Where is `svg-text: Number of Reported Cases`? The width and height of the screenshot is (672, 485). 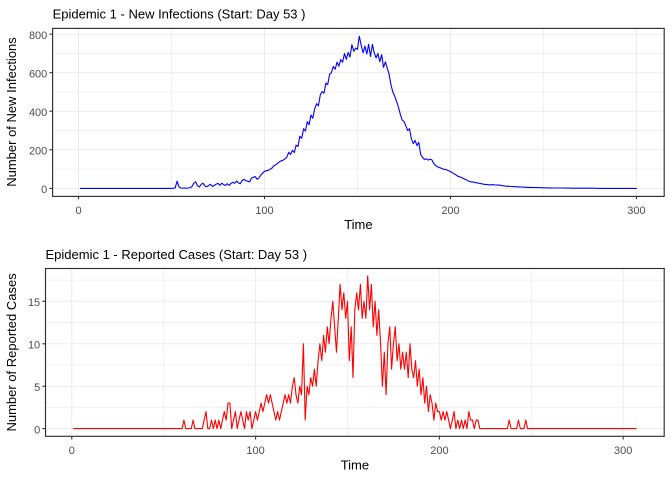 svg-text: Number of Reported Cases is located at coordinates (11, 352).